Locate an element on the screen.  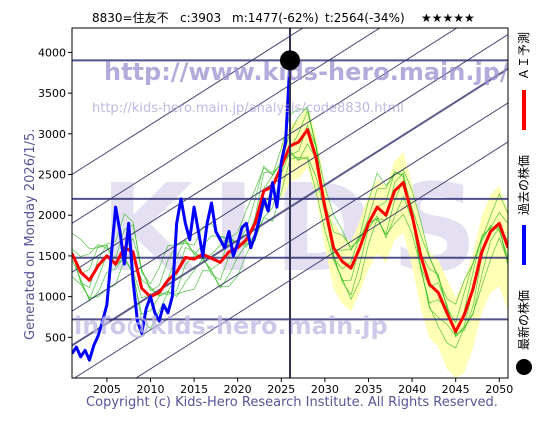
x-tick-label: 2040 is located at coordinates (412, 389).